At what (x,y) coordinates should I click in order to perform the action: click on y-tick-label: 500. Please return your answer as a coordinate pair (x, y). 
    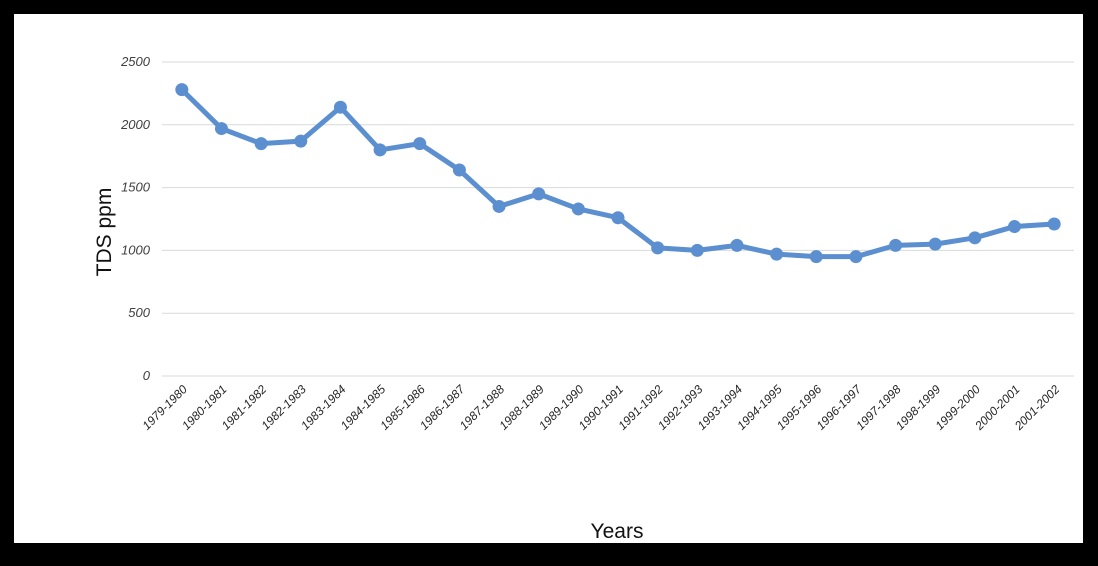
    Looking at the image, I should click on (139, 312).